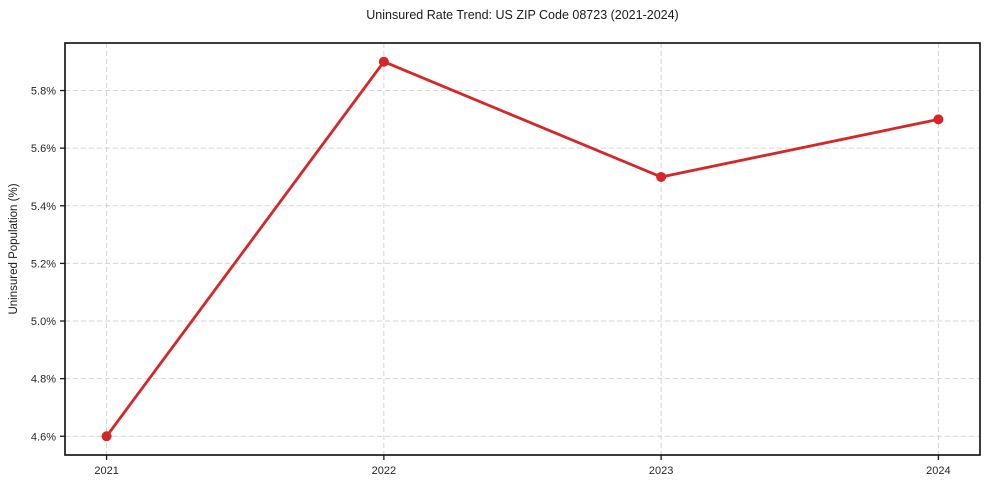  What do you see at coordinates (43, 322) in the screenshot?
I see `y-tick-label: 5.0%` at bounding box center [43, 322].